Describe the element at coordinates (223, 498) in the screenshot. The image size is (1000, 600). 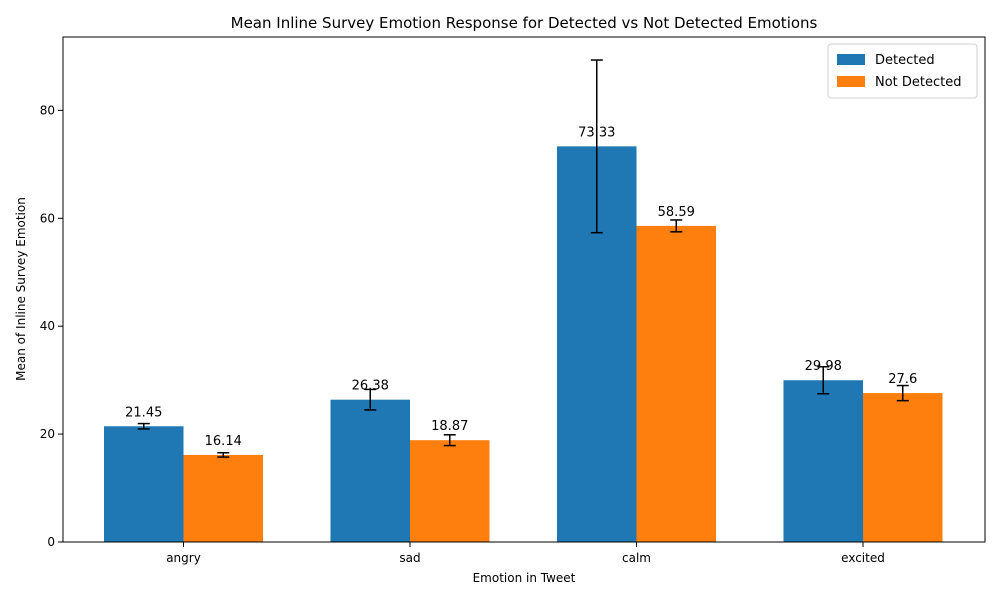
I see `bar-not-detected-angry` at that location.